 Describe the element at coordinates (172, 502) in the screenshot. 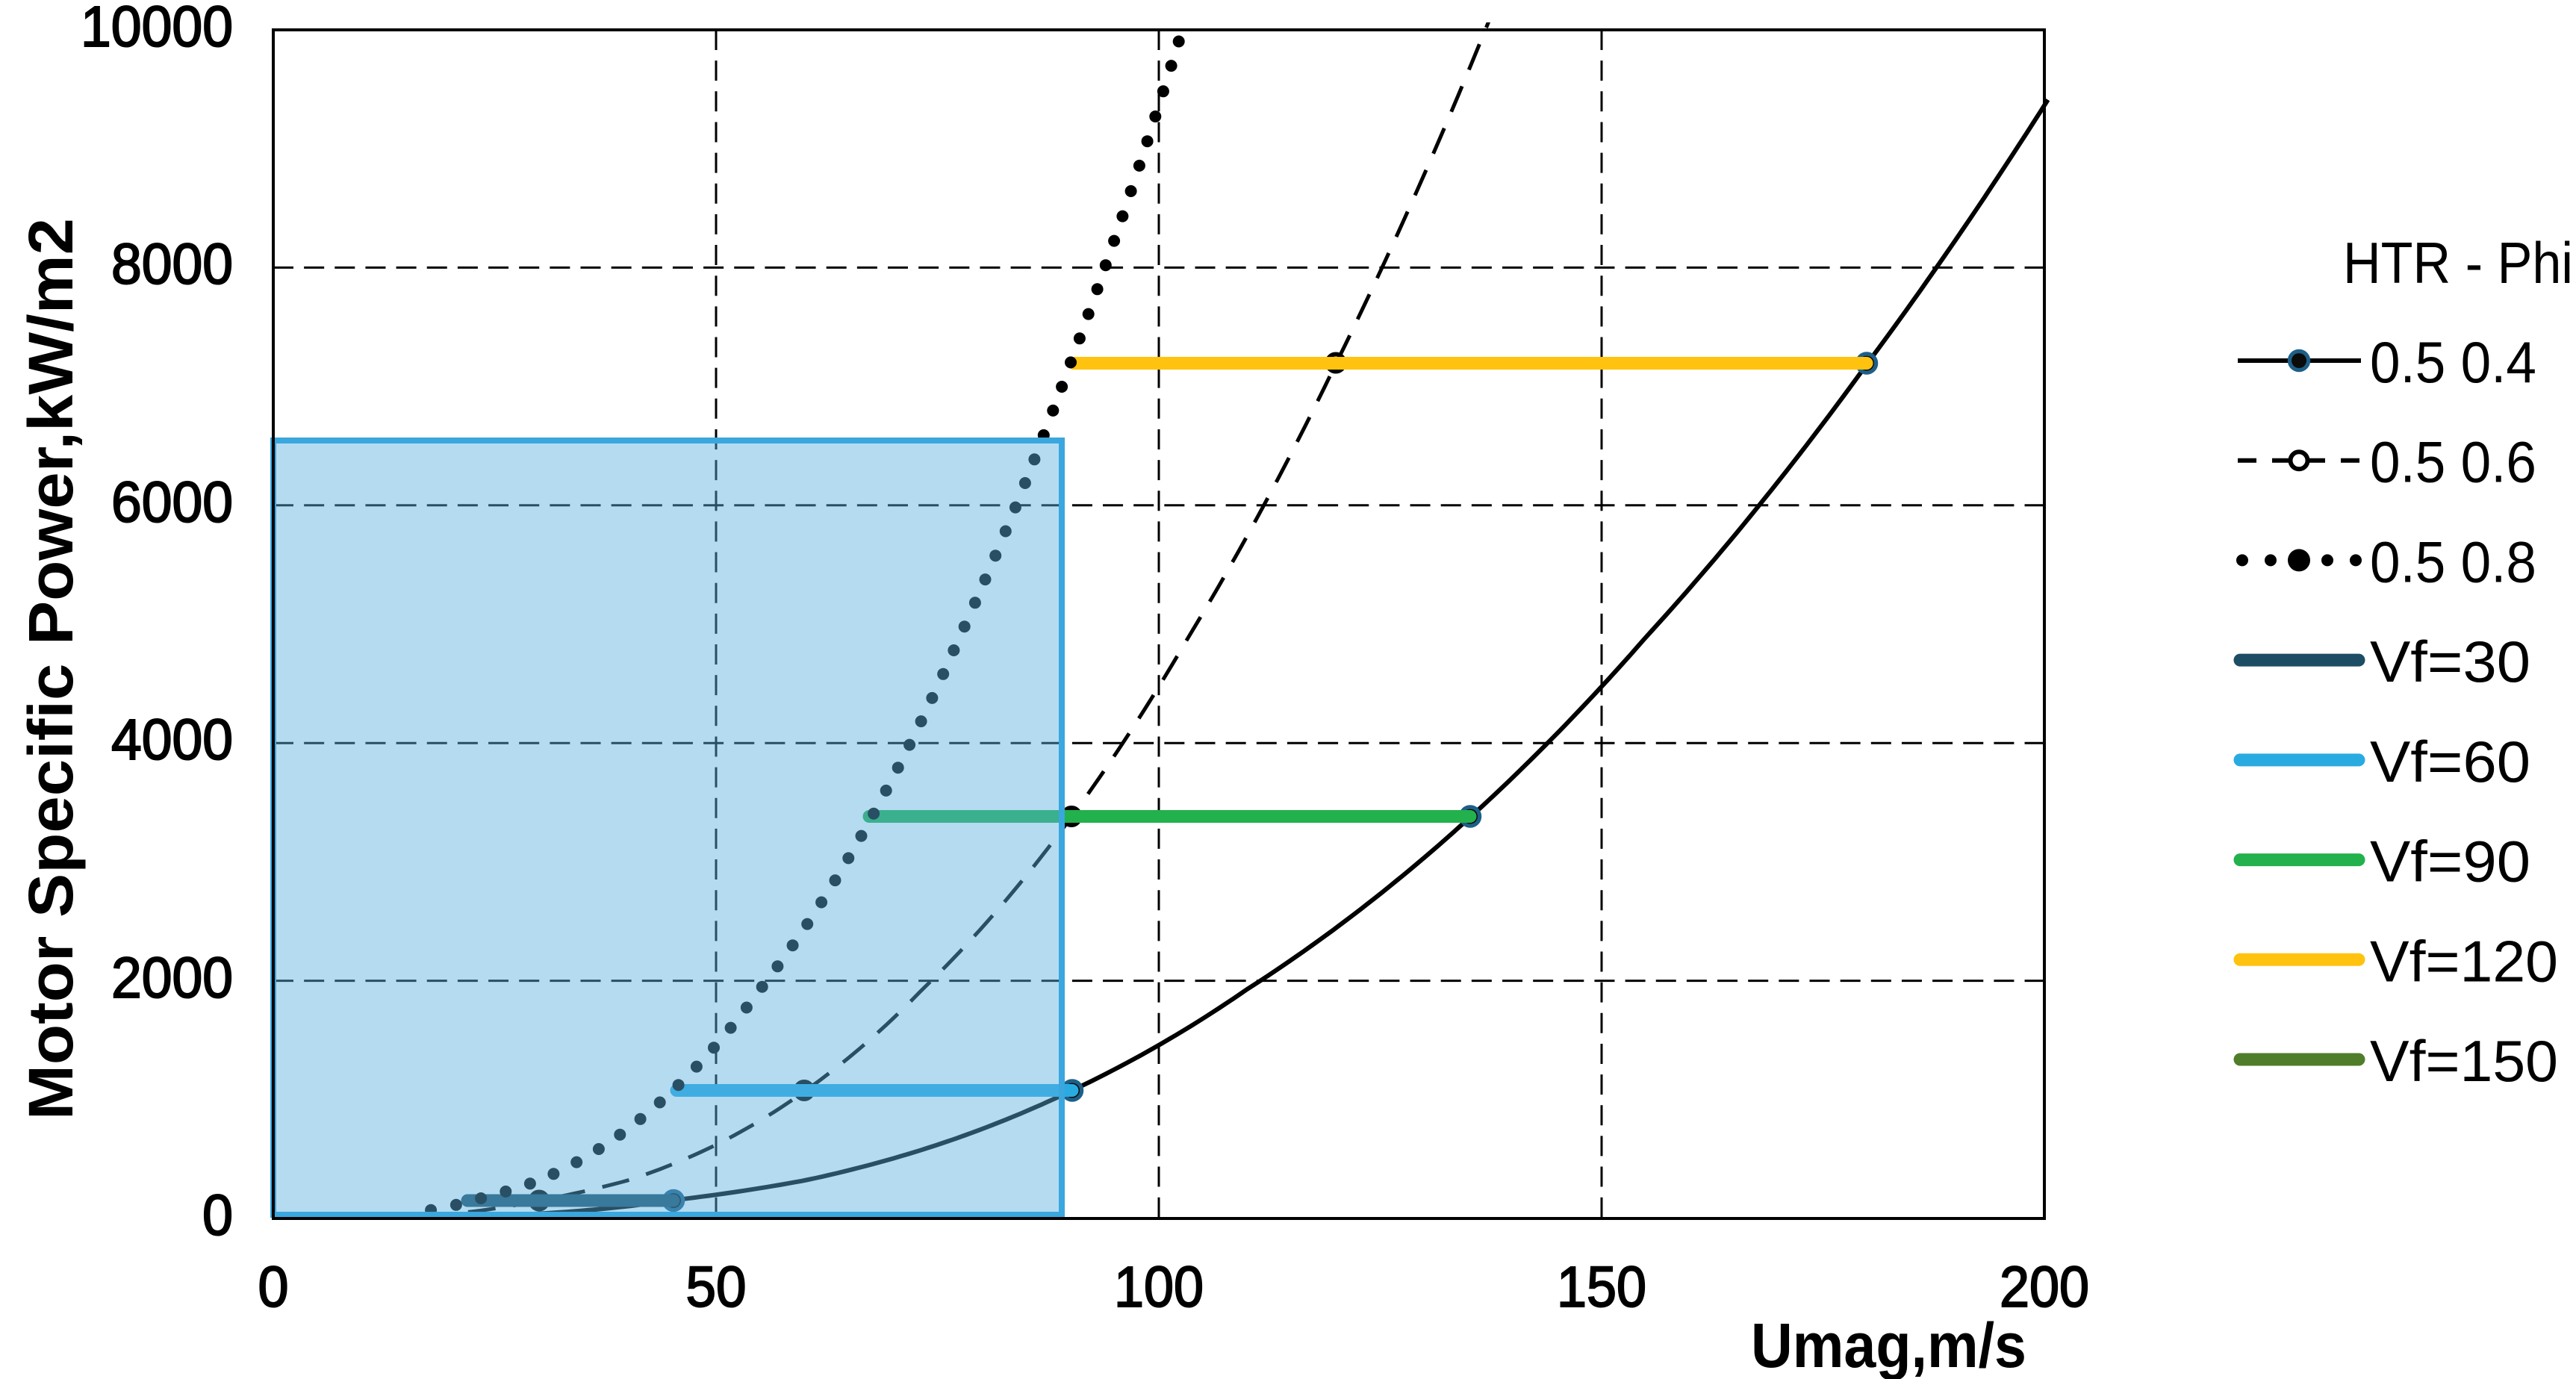

I see `svg-text: 6000` at that location.